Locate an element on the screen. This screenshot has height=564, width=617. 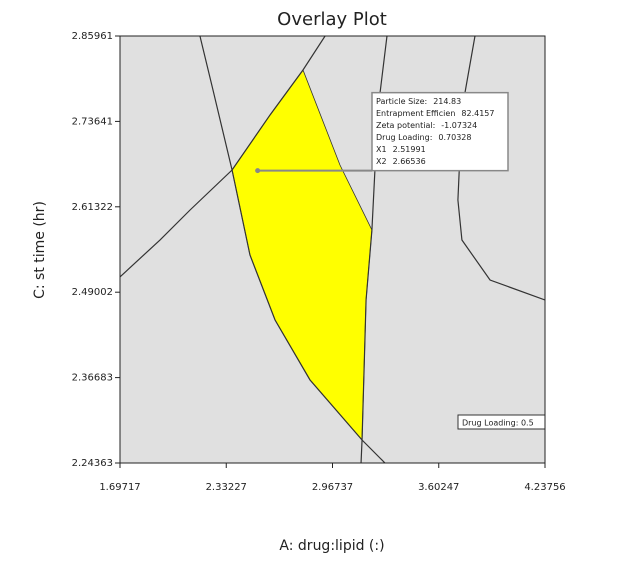
y-tick-label: 2.24363 is located at coordinates (92, 463).